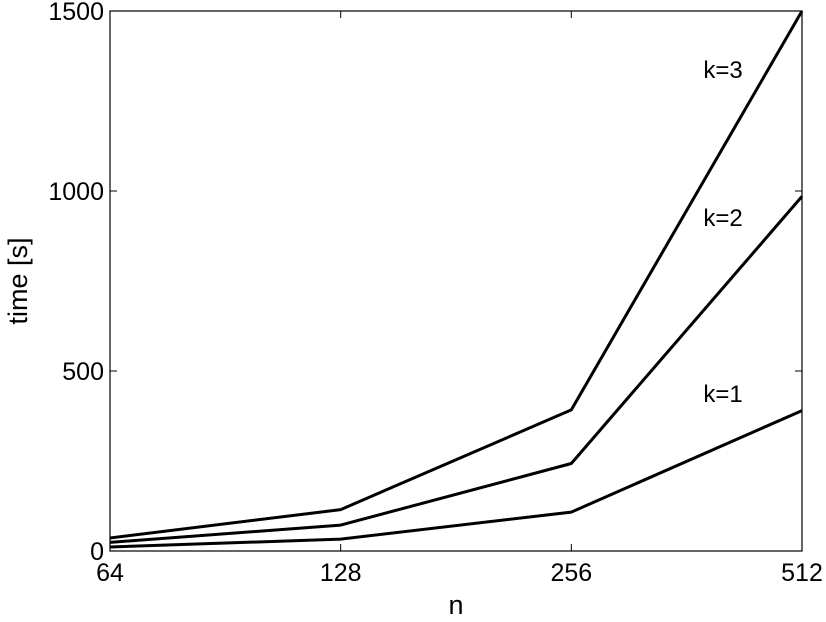  Describe the element at coordinates (722, 218) in the screenshot. I see `series-label: k=2` at that location.